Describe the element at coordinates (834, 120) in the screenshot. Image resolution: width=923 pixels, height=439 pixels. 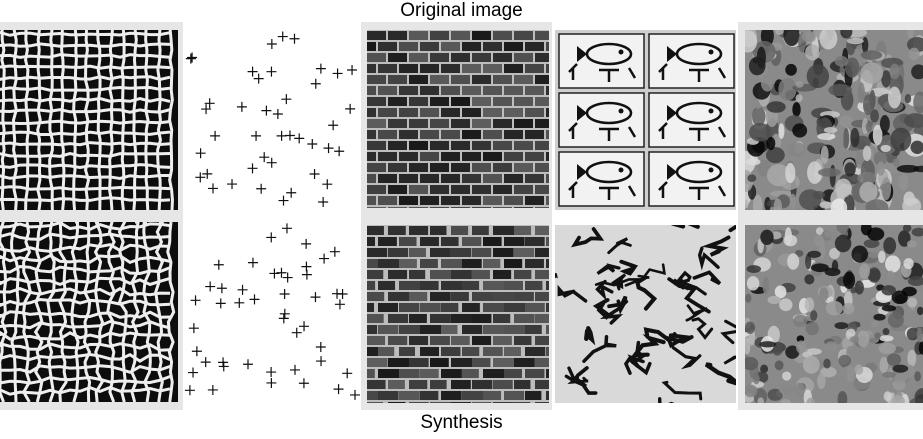
I see `crowd-original-image` at that location.